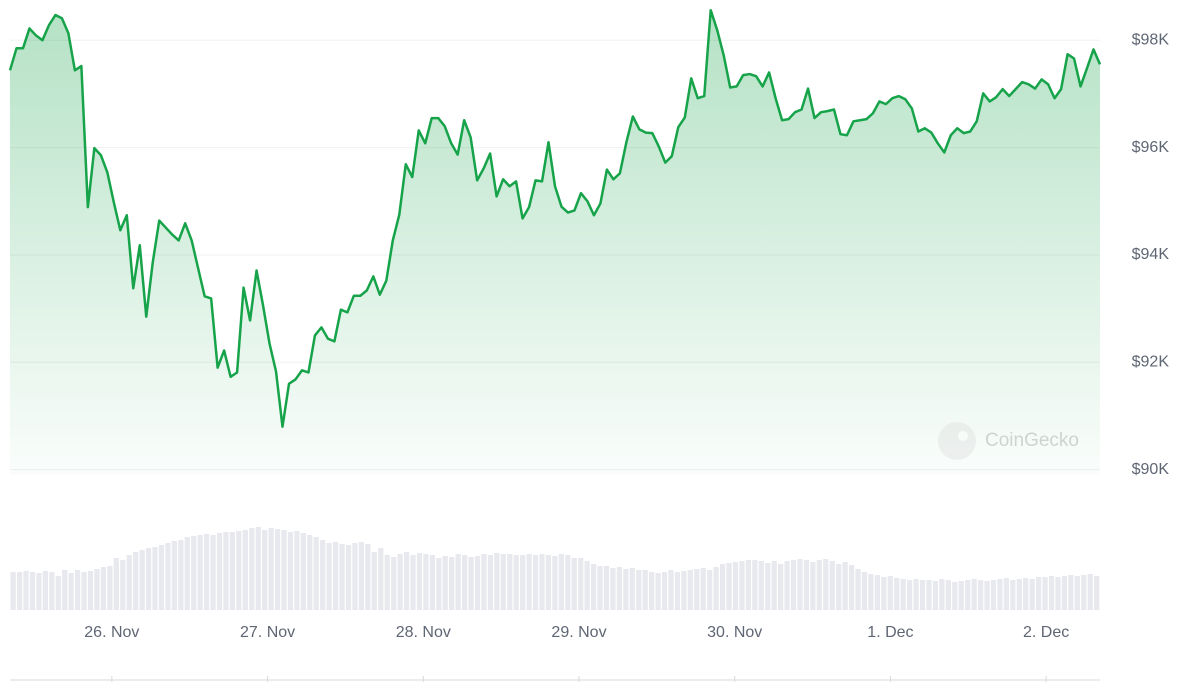 The width and height of the screenshot is (1197, 682). Describe the element at coordinates (1032, 440) in the screenshot. I see `watermark-text: CoinGecko` at that location.